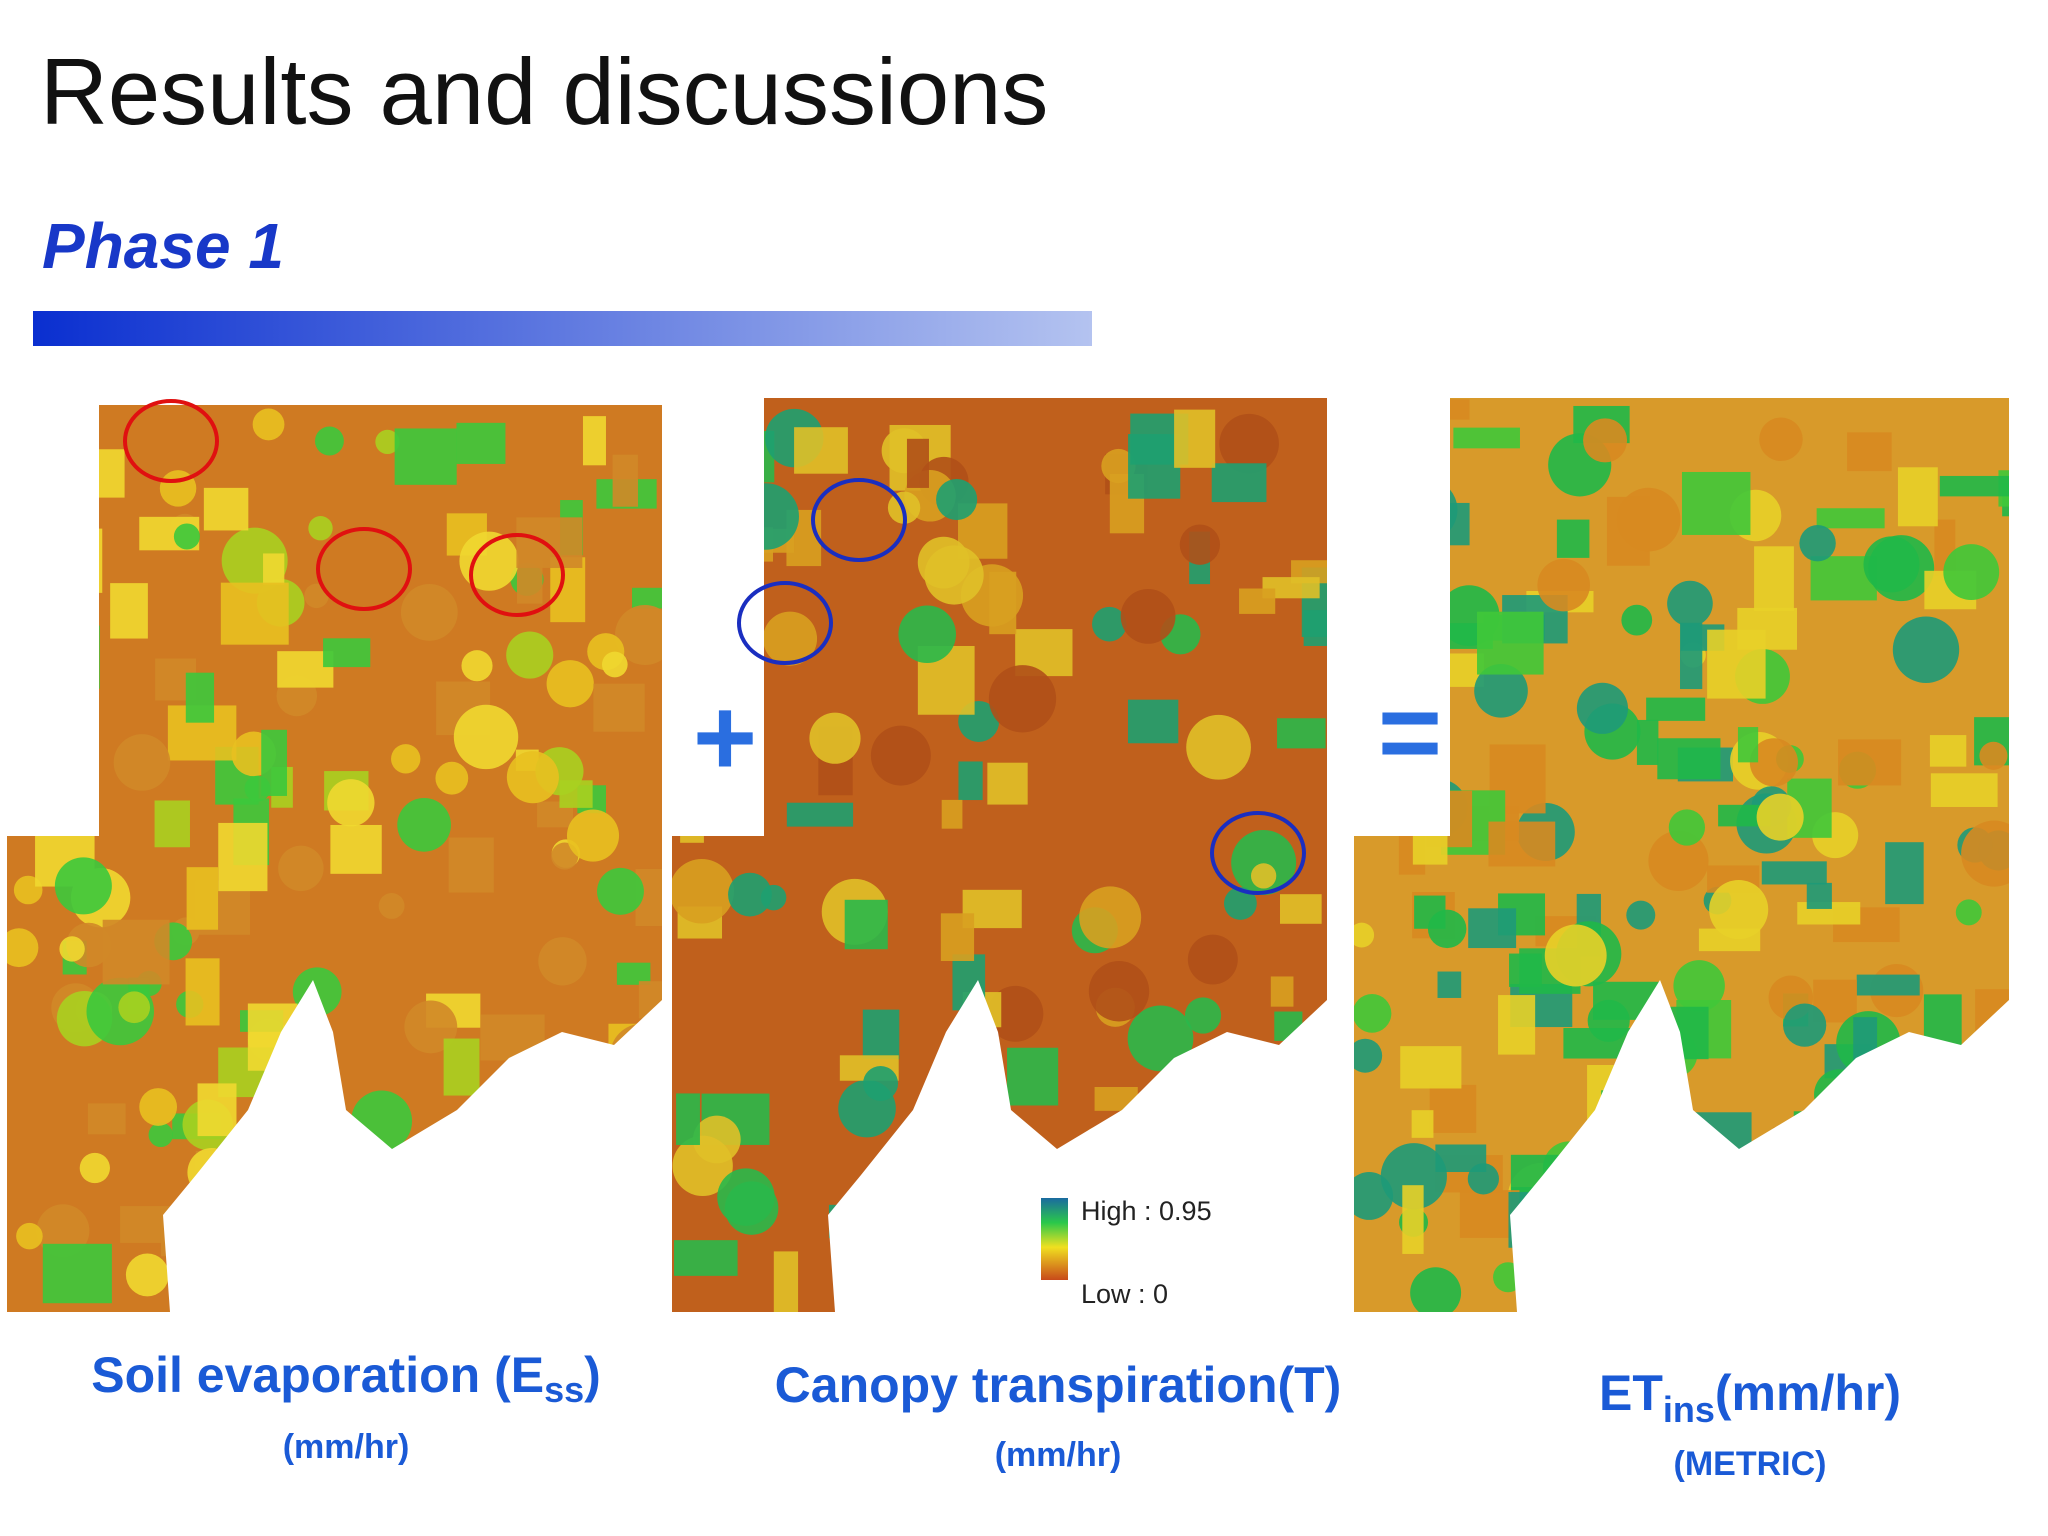 The image size is (2048, 1536). I want to click on panel-label: Canopy transpiration(T), so click(1058, 1385).